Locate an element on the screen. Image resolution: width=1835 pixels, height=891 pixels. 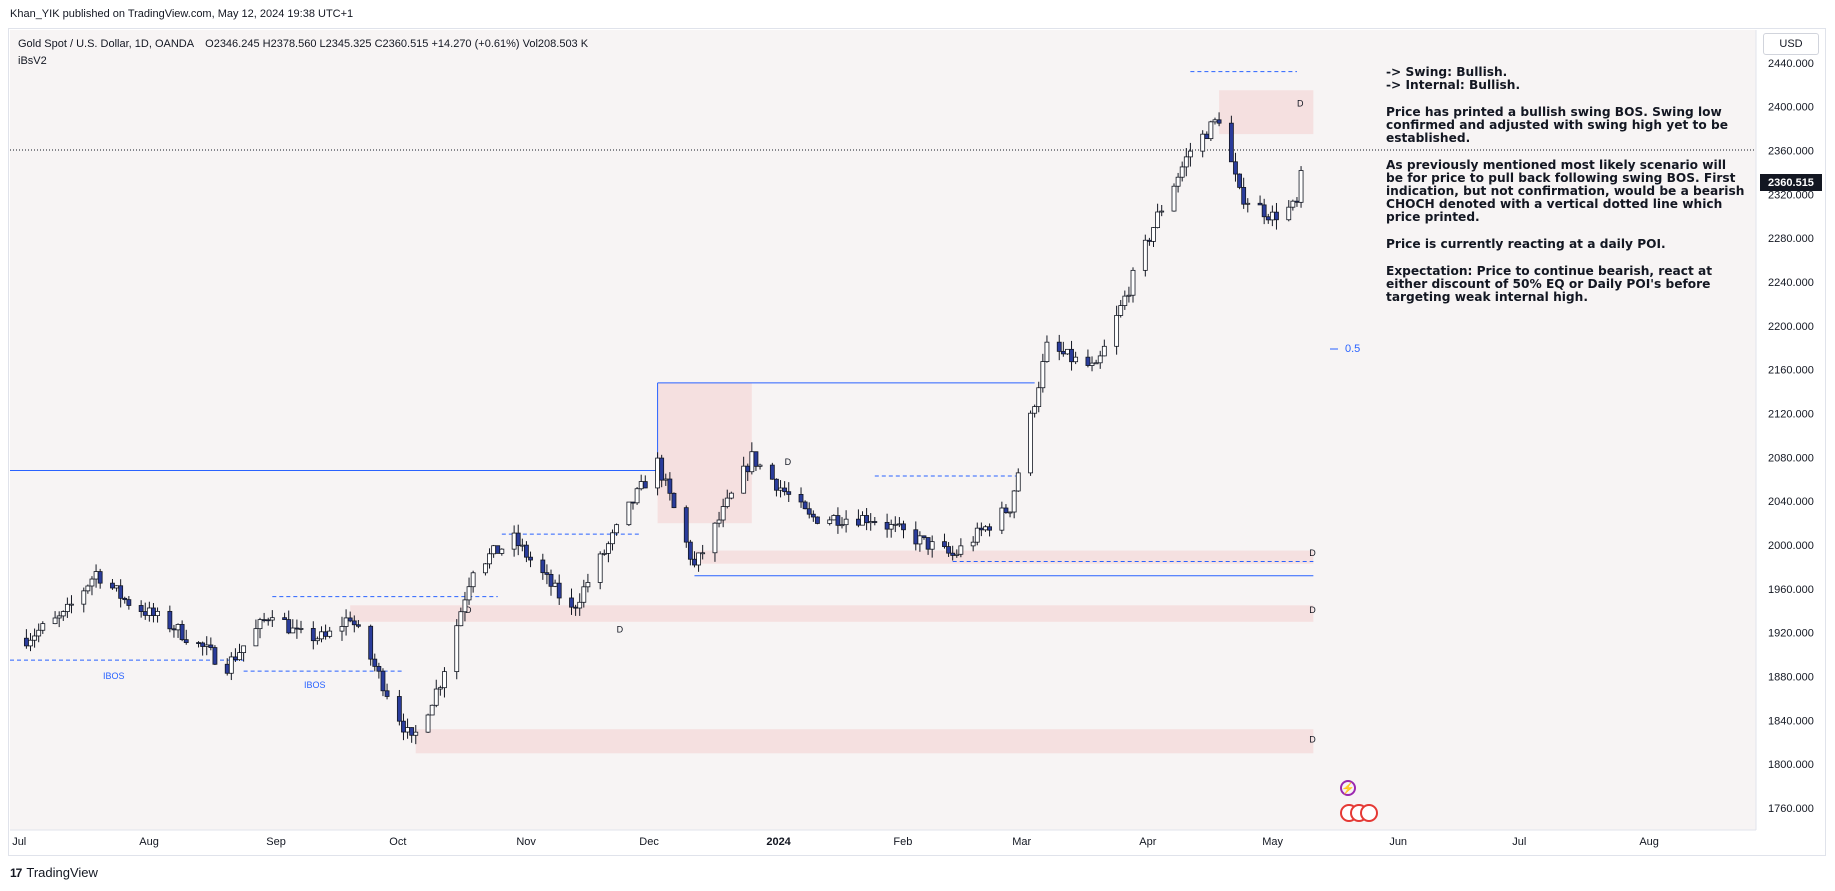
high-value: H2378.560 is located at coordinates (289, 44).